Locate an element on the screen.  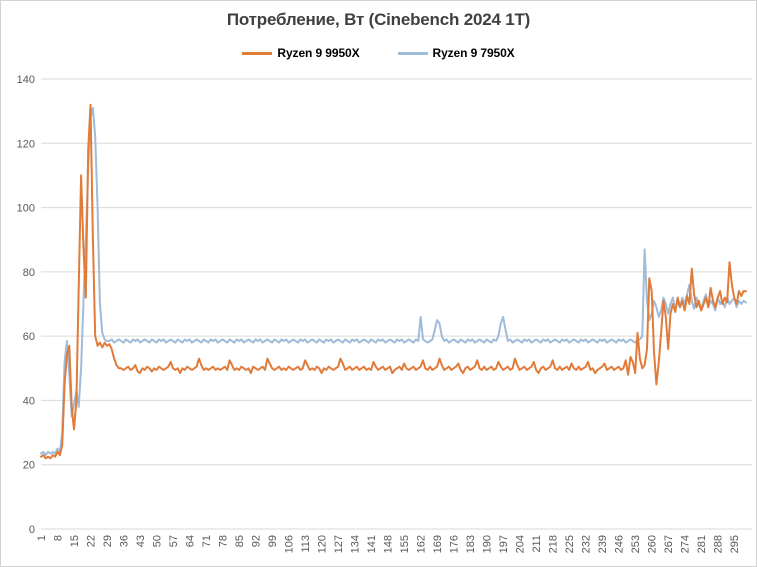
x-tick-label: 57 is located at coordinates (174, 541).